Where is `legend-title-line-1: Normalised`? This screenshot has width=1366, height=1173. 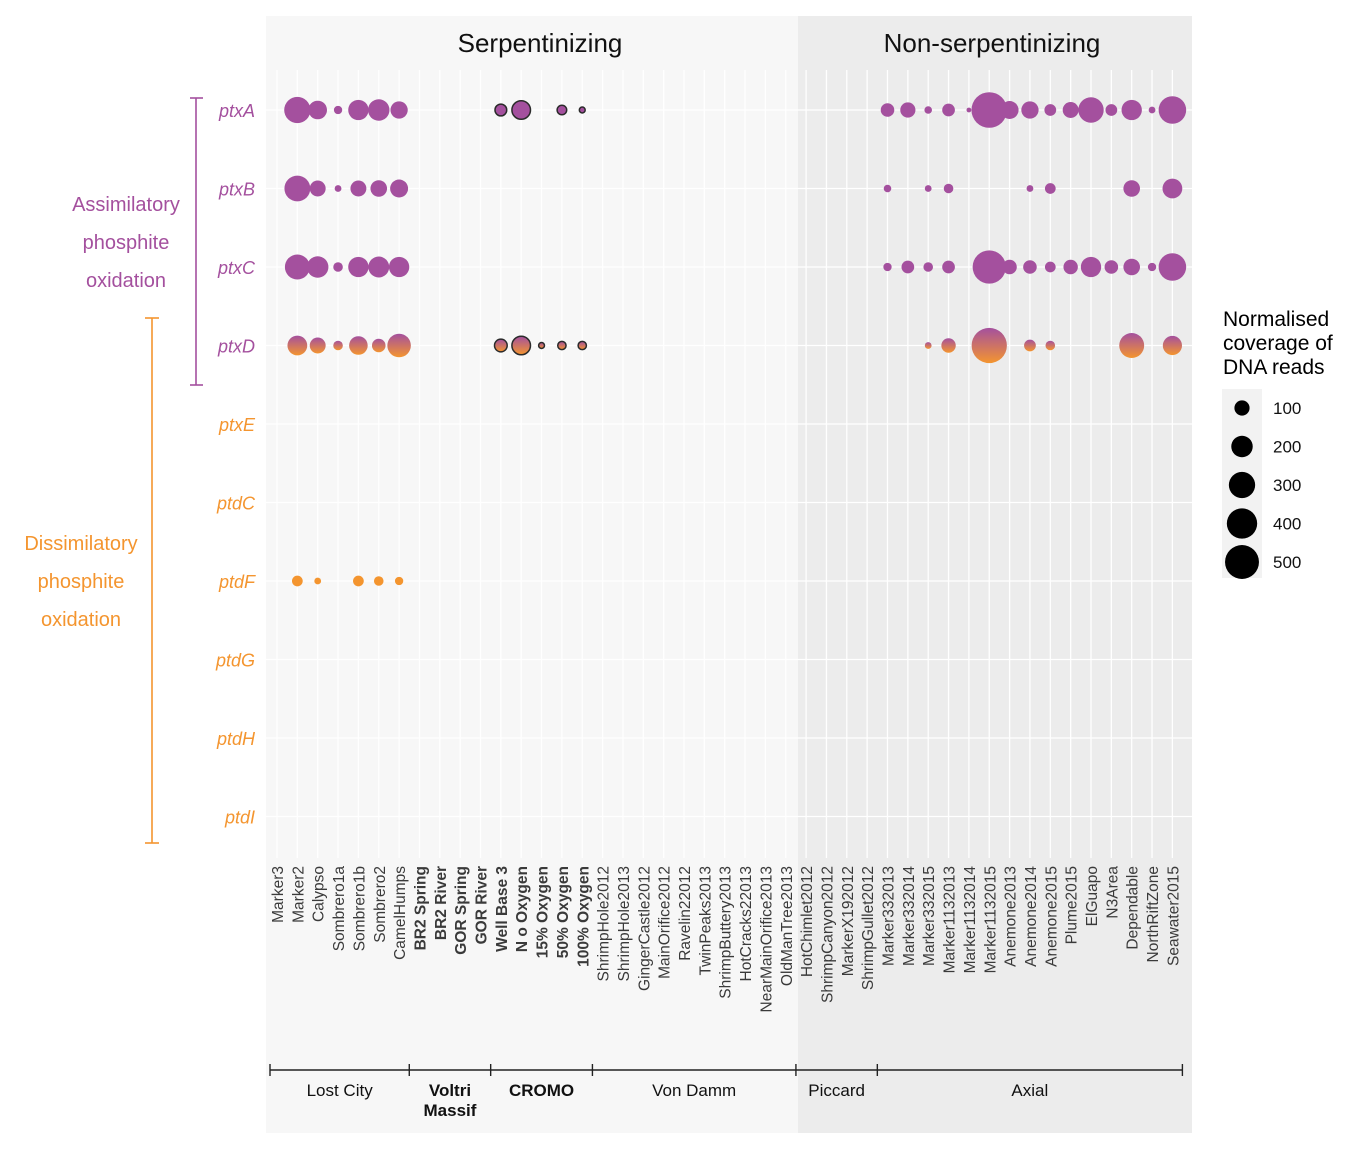
legend-title-line-1: Normalised is located at coordinates (1276, 319).